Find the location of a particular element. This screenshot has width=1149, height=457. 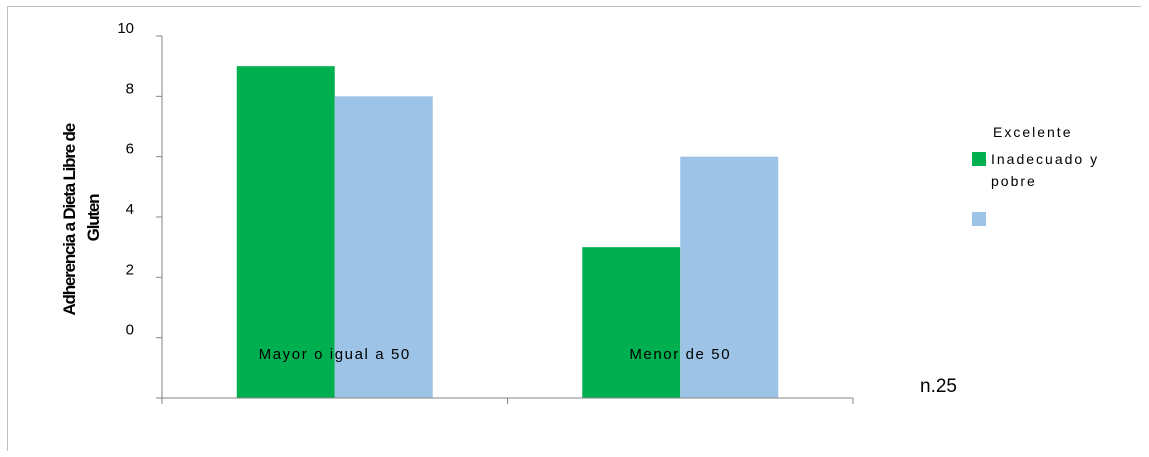

legend-label-excelente: Excelente is located at coordinates (1032, 132).